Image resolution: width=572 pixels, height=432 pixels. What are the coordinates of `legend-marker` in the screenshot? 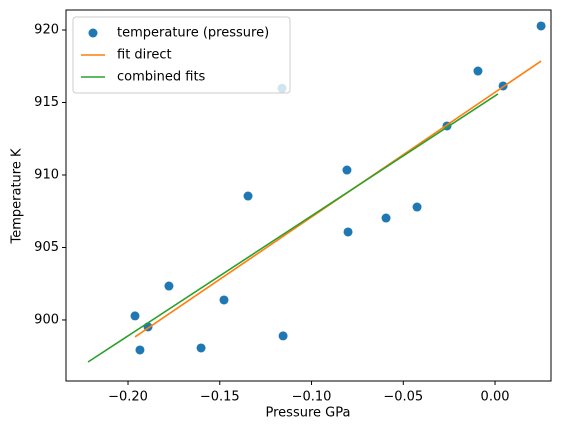 It's located at (93, 33).